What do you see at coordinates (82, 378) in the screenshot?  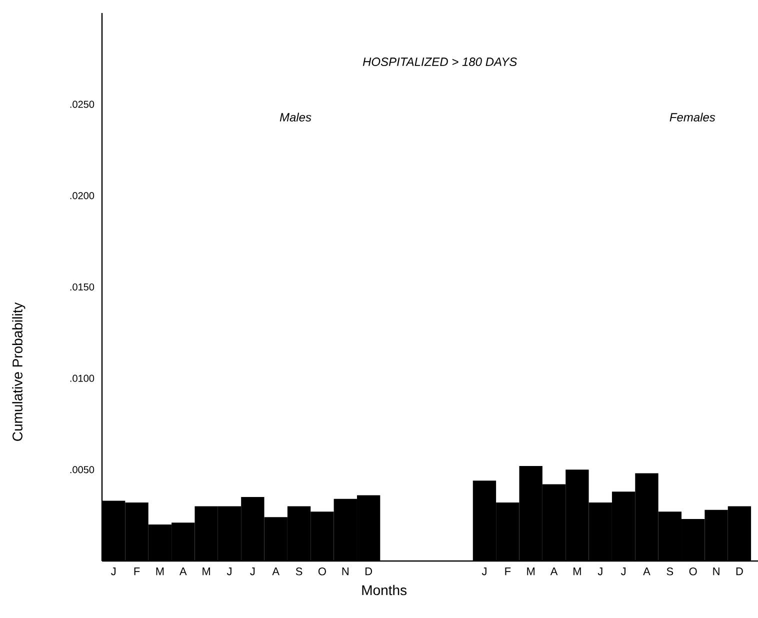 I see `y-tick-label: .0100` at bounding box center [82, 378].